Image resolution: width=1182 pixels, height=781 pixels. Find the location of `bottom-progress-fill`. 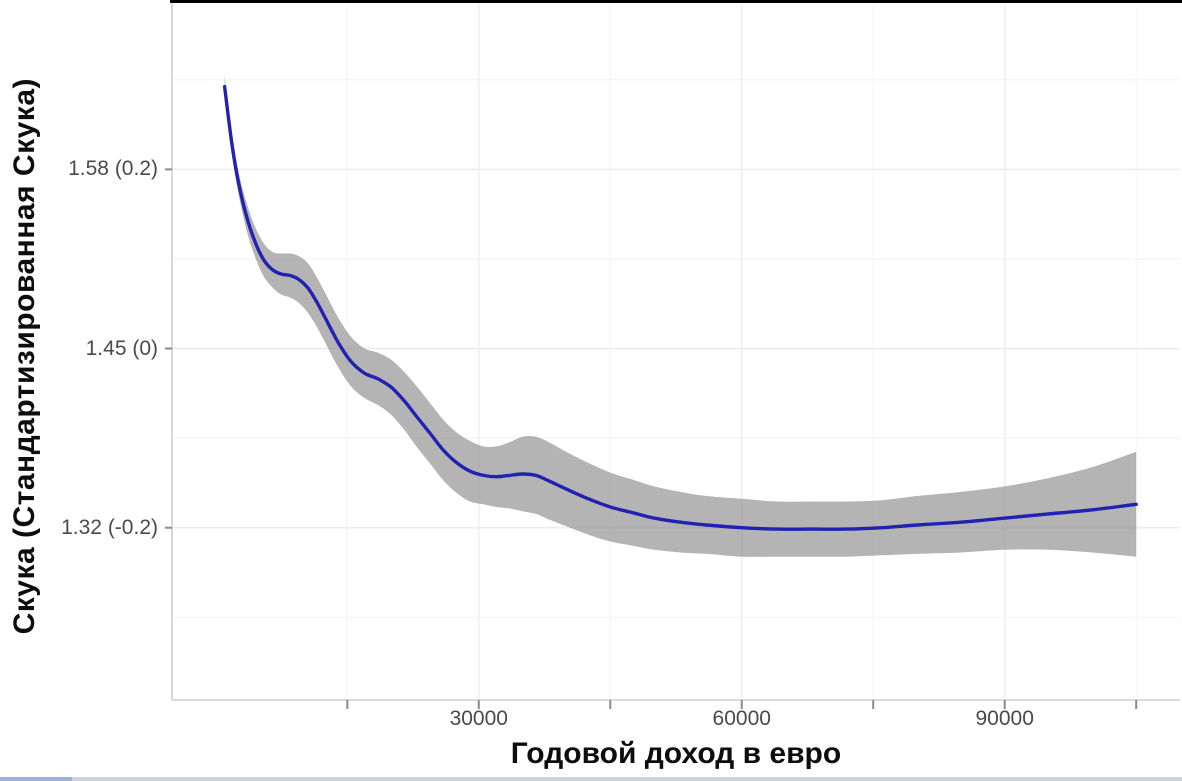

bottom-progress-fill is located at coordinates (36, 779).